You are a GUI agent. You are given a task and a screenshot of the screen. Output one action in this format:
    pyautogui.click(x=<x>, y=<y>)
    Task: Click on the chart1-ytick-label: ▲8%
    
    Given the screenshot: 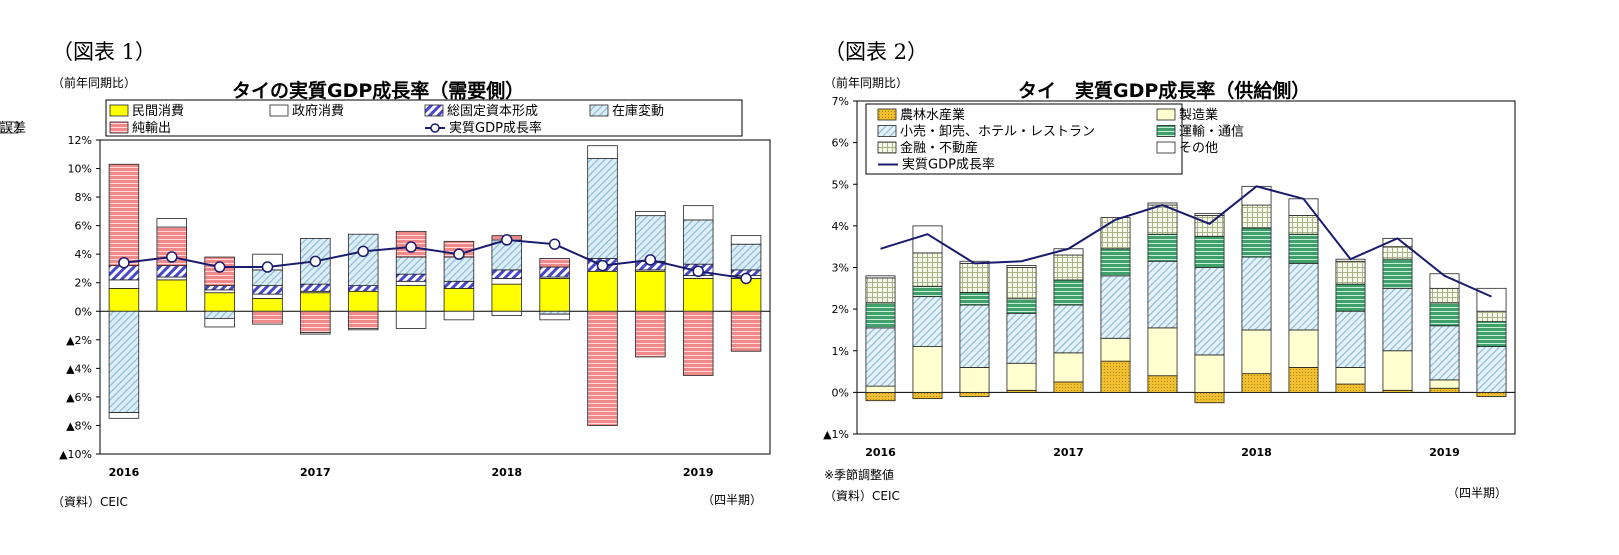 What is the action you would take?
    pyautogui.click(x=79, y=425)
    